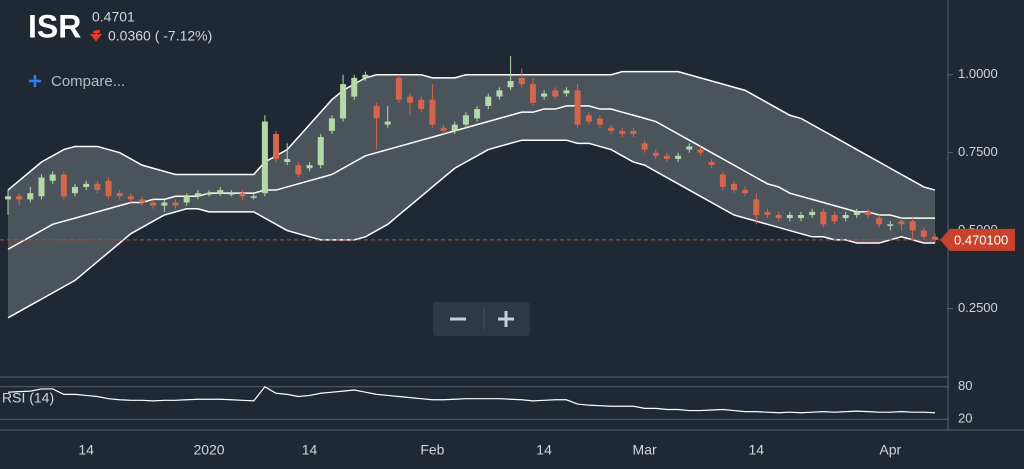 The height and width of the screenshot is (469, 1024). Describe the element at coordinates (981, 239) in the screenshot. I see `last-price-label: 0.470100` at that location.